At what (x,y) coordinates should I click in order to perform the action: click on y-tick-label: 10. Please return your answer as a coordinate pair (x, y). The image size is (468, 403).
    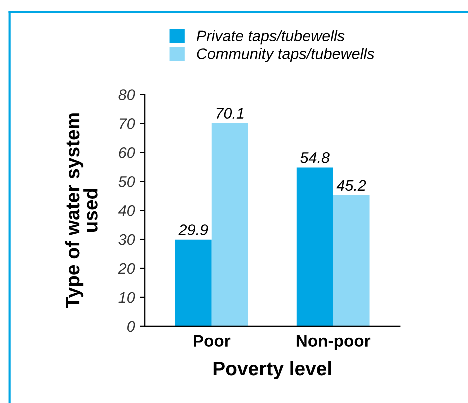
    Looking at the image, I should click on (127, 298).